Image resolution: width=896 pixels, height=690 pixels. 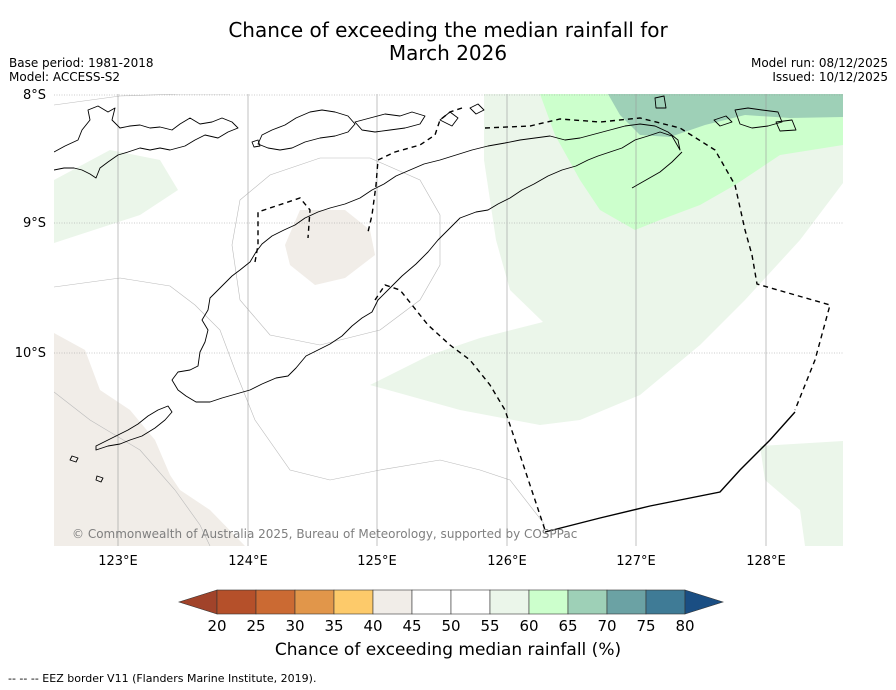 What do you see at coordinates (294, 626) in the screenshot?
I see `colorbar-tick-label: 30` at bounding box center [294, 626].